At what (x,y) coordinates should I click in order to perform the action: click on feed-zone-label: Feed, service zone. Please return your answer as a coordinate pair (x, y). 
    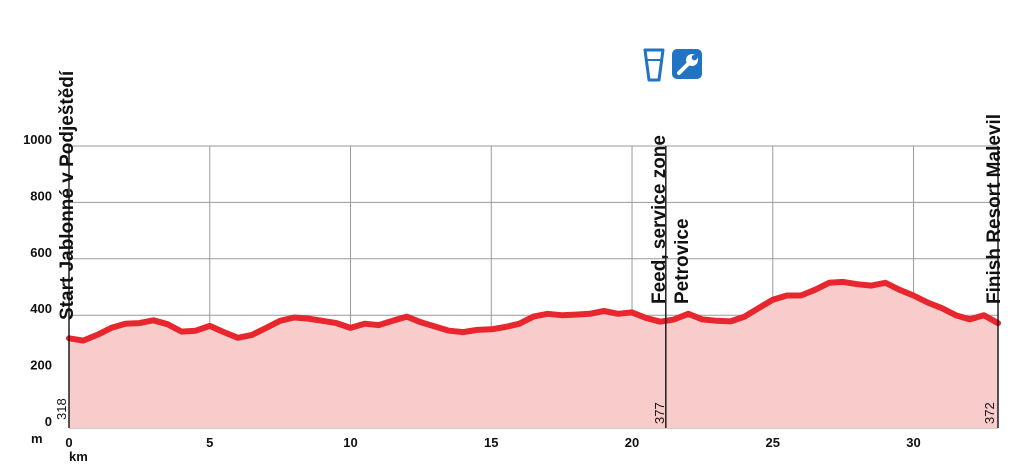
    Looking at the image, I should click on (659, 219).